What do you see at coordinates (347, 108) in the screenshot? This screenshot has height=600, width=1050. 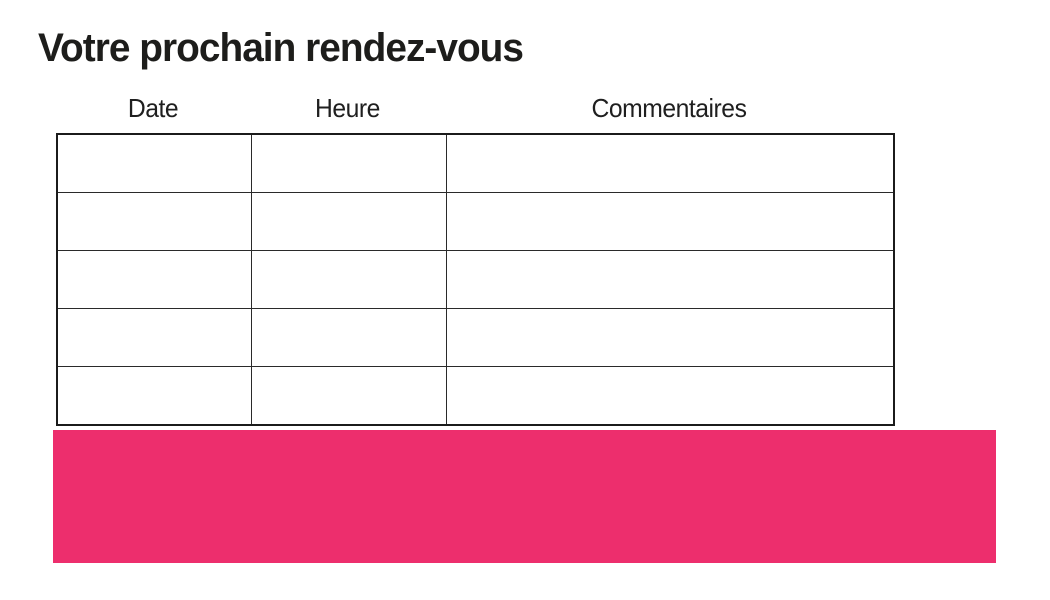 I see `column-header-heure: Heure` at bounding box center [347, 108].